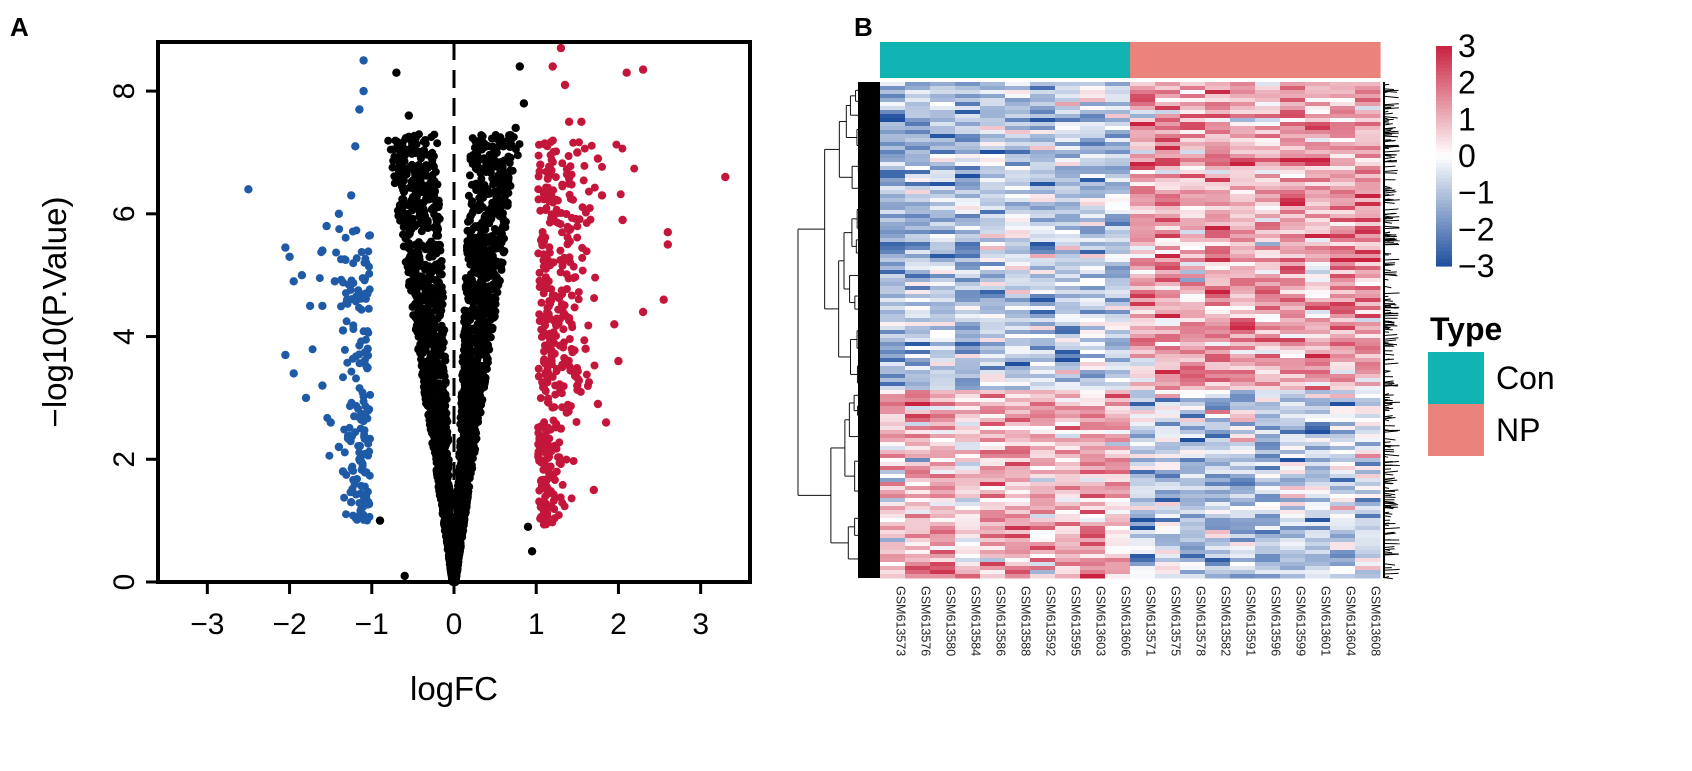 The height and width of the screenshot is (771, 1692). What do you see at coordinates (1143, 60) in the screenshot?
I see `annotation-cell-np` at bounding box center [1143, 60].